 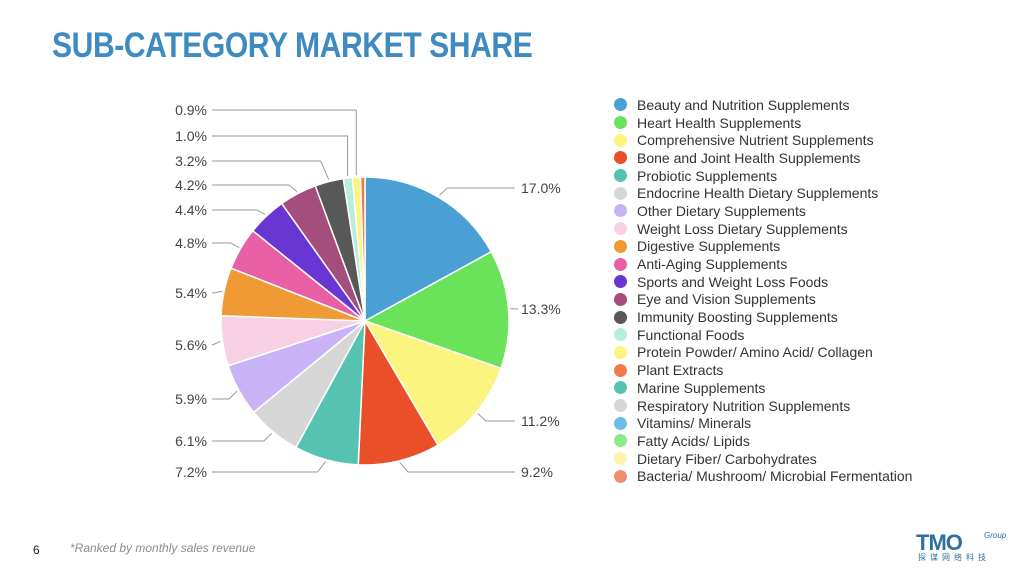 I want to click on legend-label: Fatty Acids/ Lipids, so click(x=693, y=440).